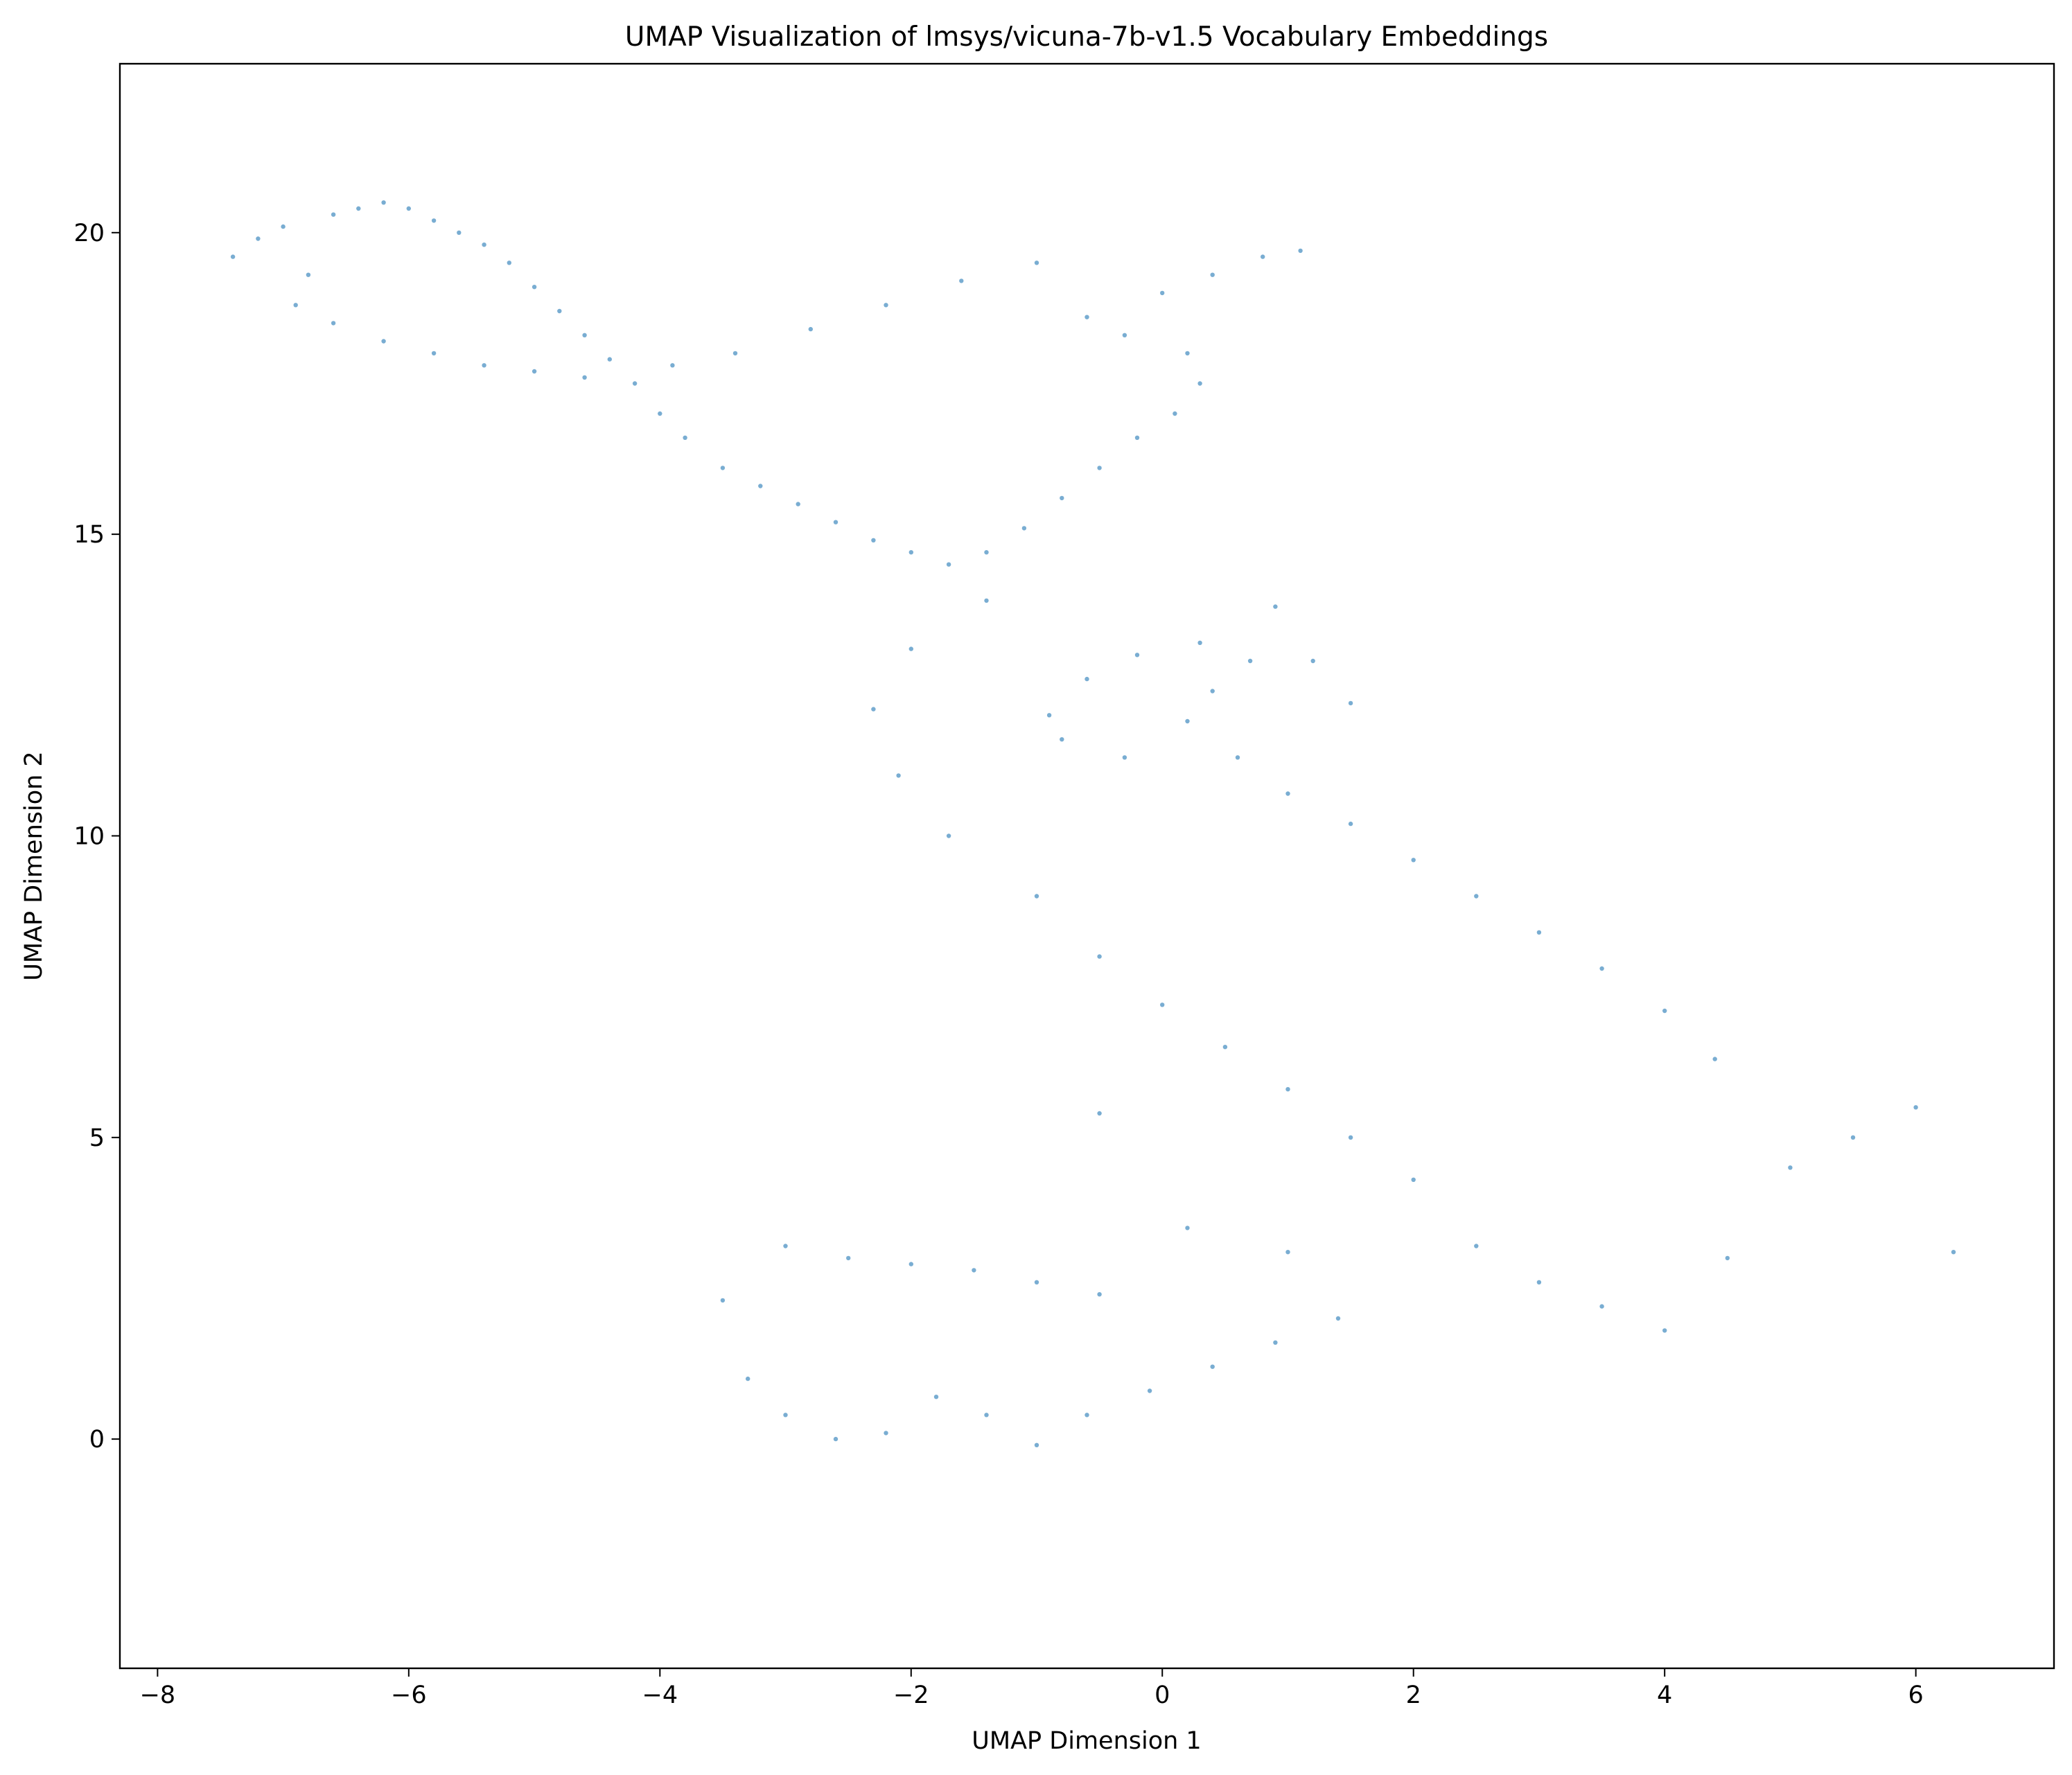  I want to click on y-axis-ticks: 0 5 10 15 20, so click(96, 837).